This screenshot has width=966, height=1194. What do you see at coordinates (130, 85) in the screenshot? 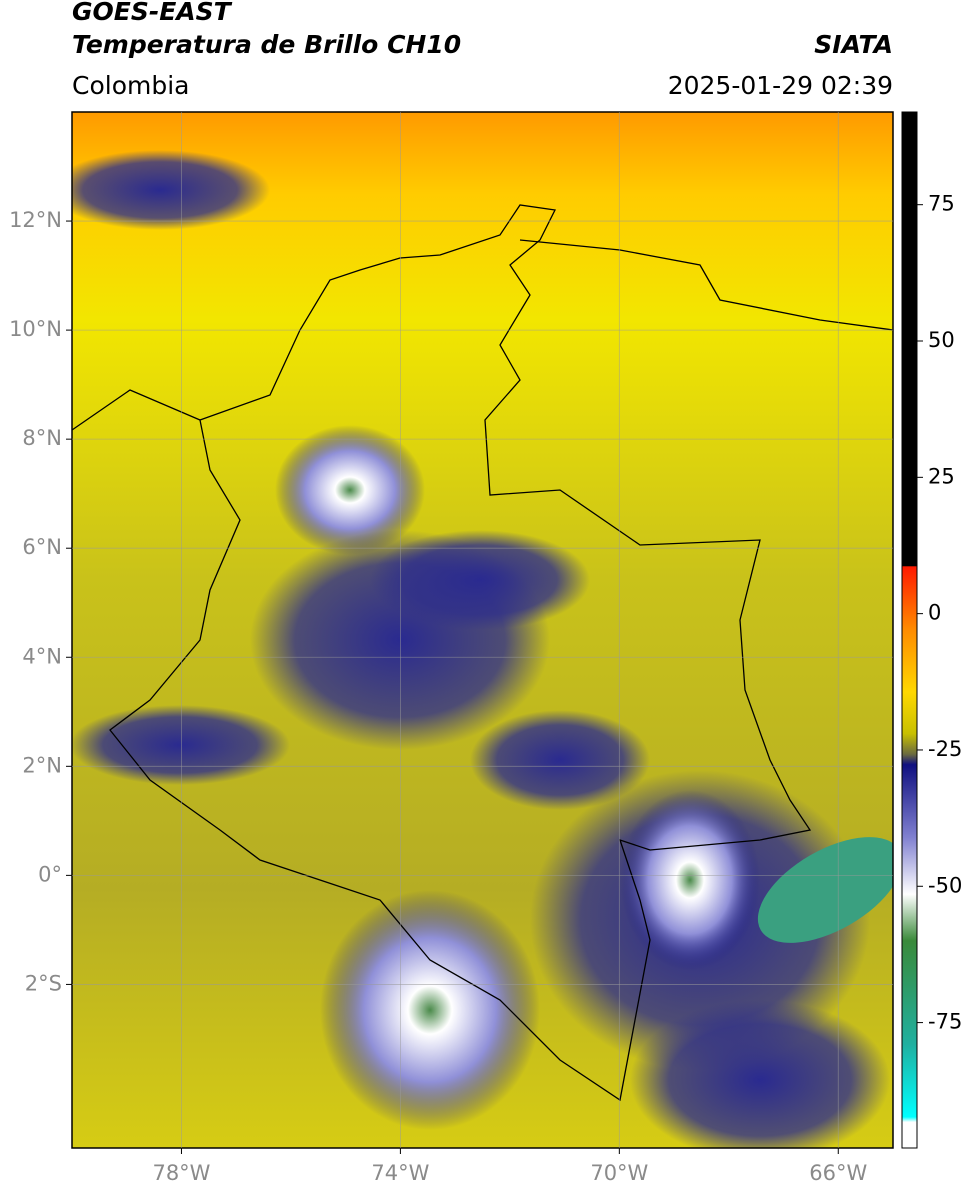
I see `region: Colombia` at bounding box center [130, 85].